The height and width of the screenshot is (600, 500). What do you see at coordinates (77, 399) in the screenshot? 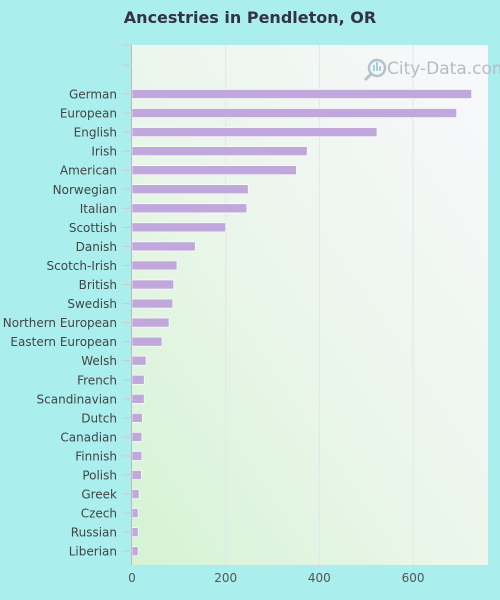
I see `category-label: Scandinavian` at bounding box center [77, 399].